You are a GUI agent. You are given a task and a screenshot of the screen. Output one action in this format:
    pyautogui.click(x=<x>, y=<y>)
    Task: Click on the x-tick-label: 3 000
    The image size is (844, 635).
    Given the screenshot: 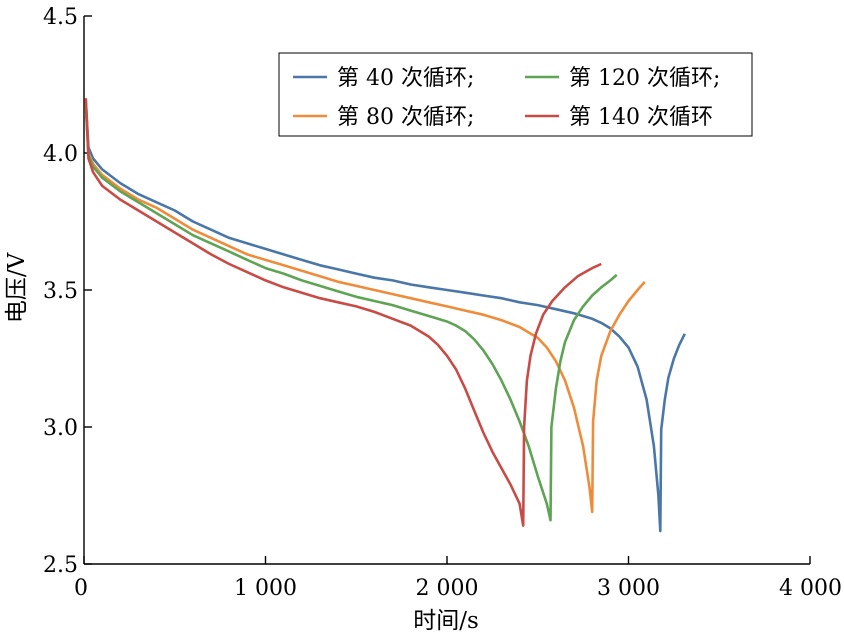 What is the action you would take?
    pyautogui.click(x=628, y=588)
    